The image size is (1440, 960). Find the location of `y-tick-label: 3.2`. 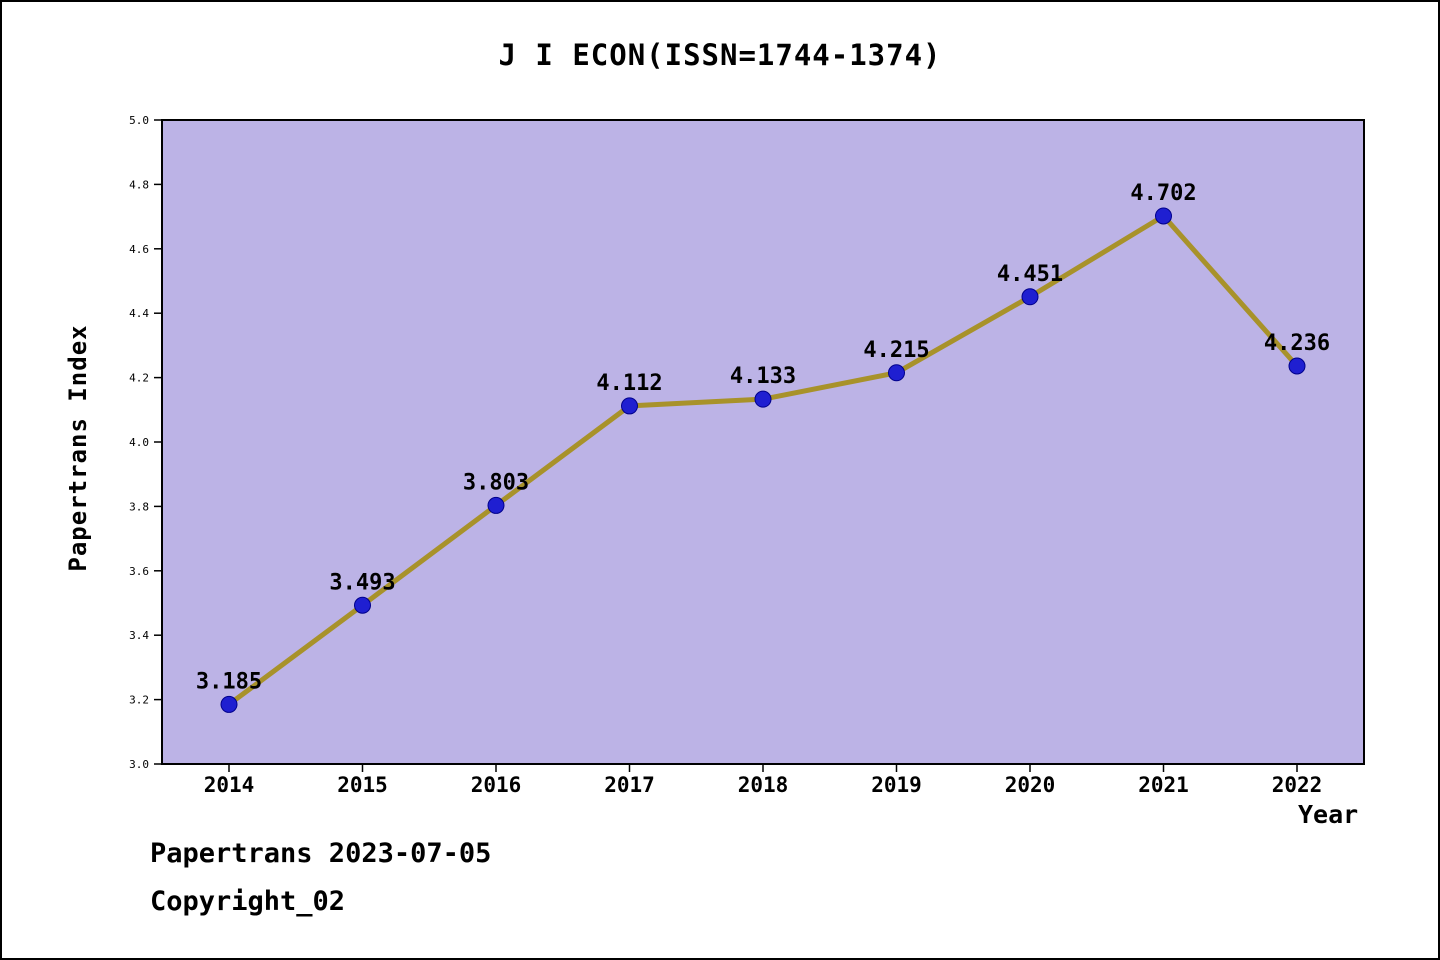

y-tick-label: 3.2 is located at coordinates (139, 700).